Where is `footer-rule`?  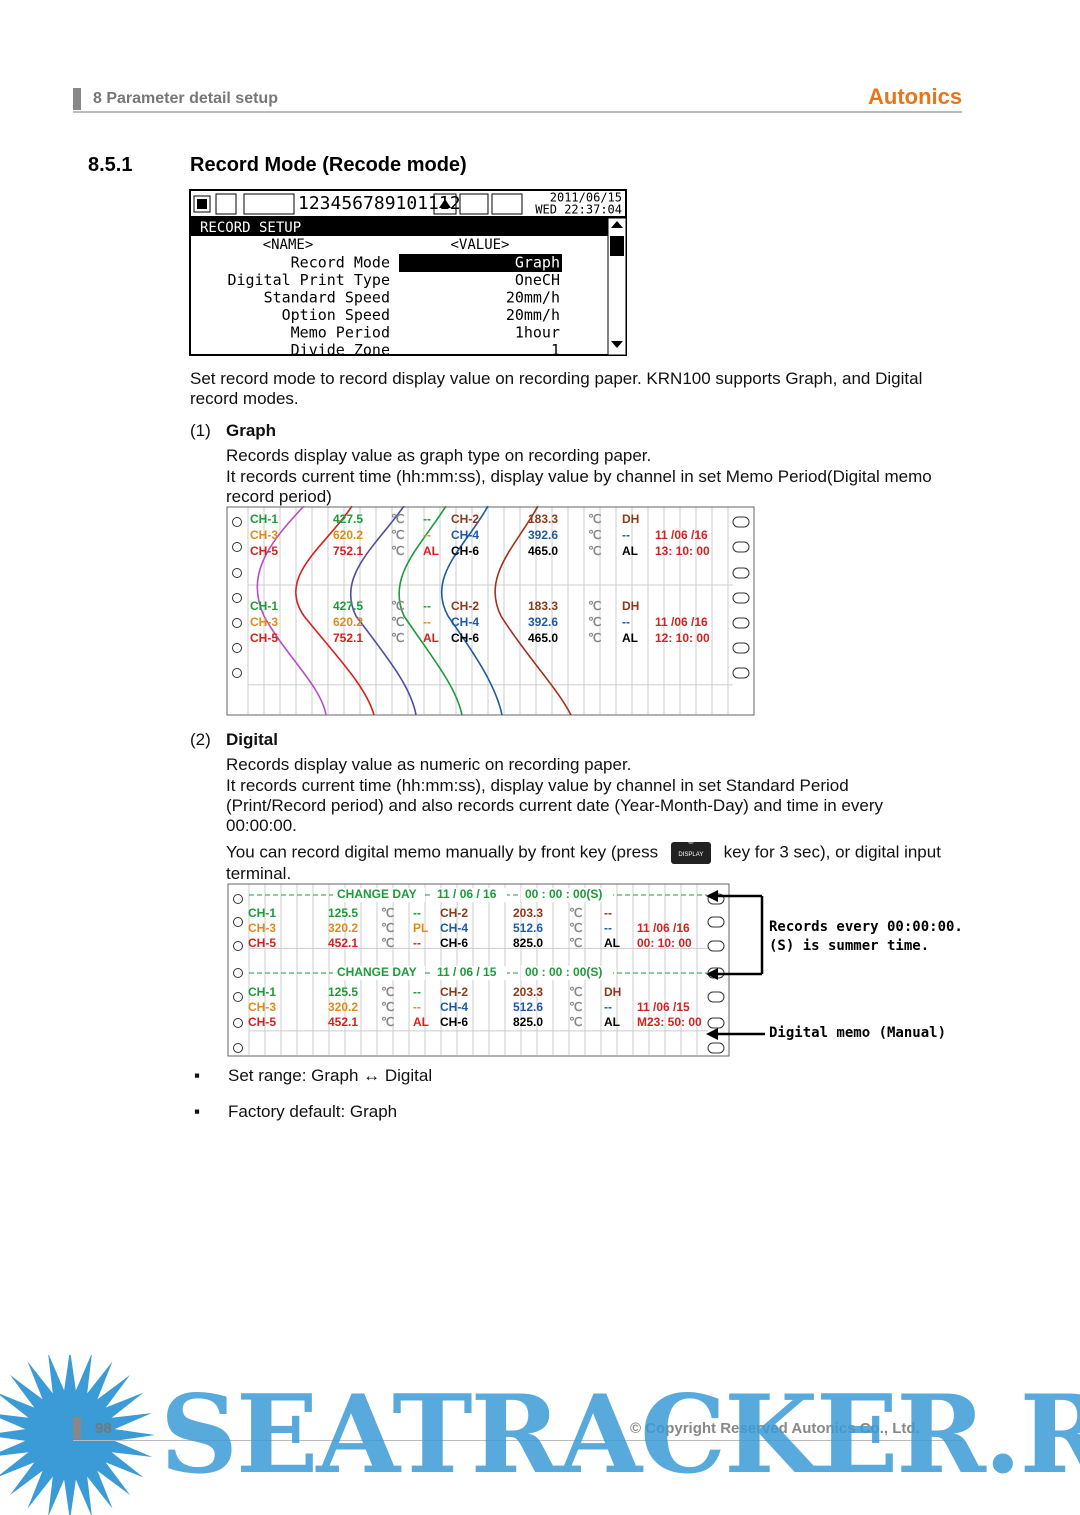 footer-rule is located at coordinates (517, 1440).